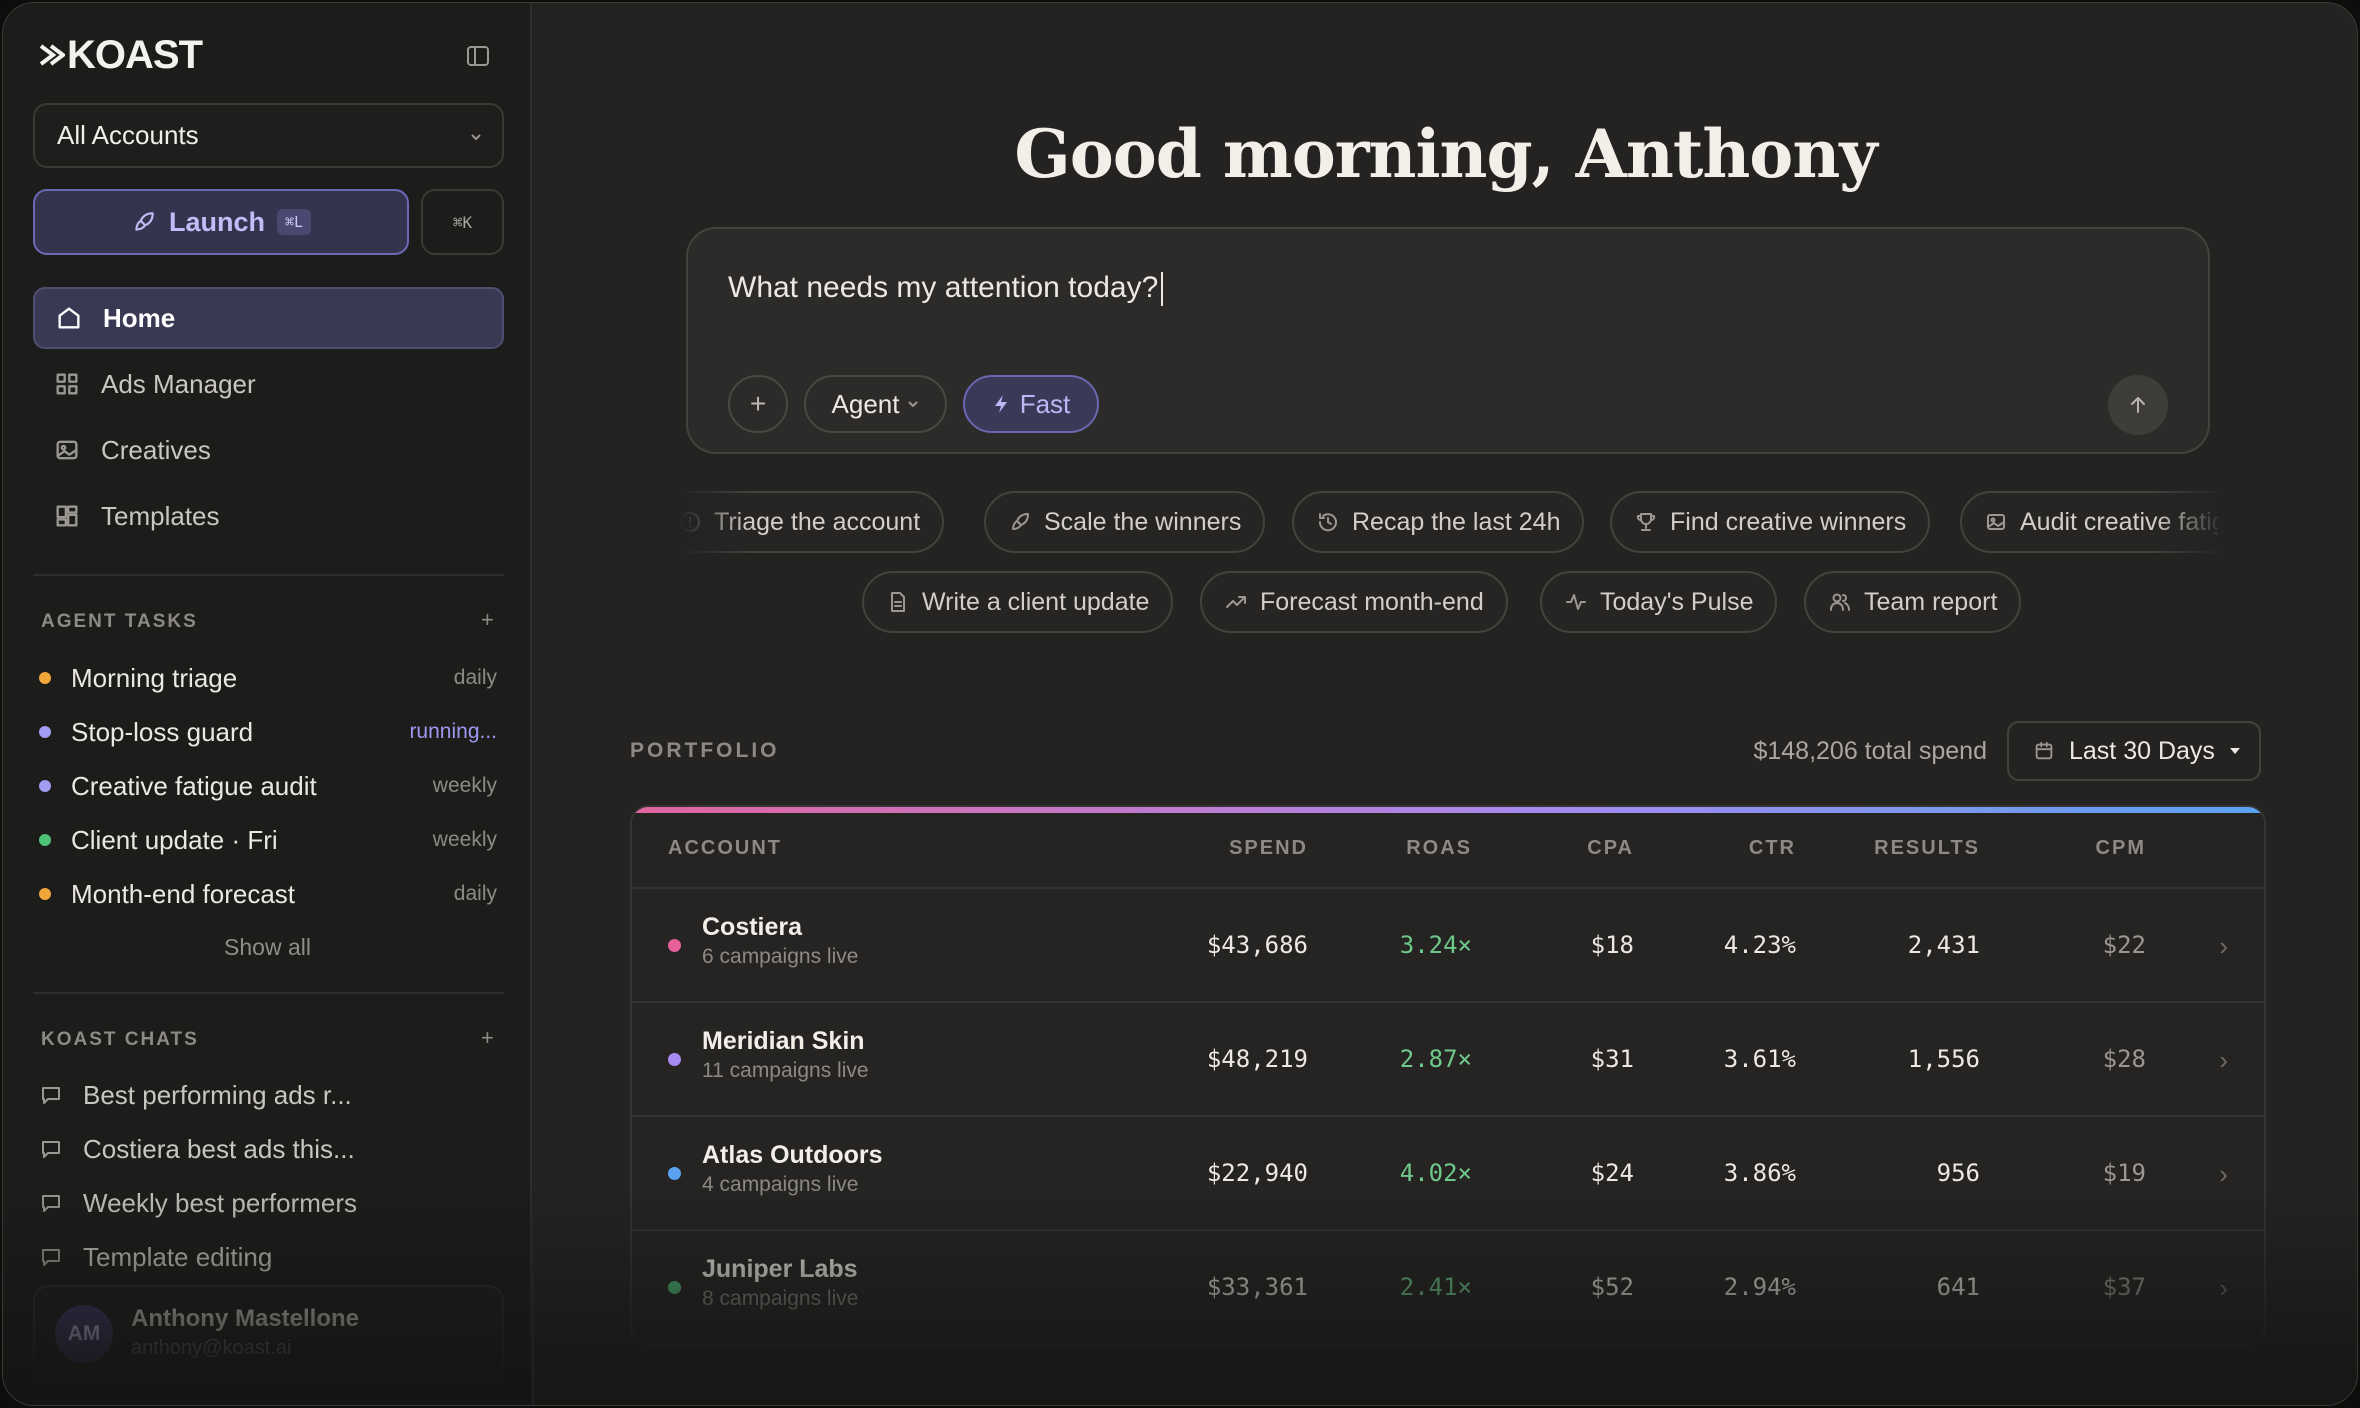  What do you see at coordinates (268, 135) in the screenshot?
I see `account-select: All Accounts` at bounding box center [268, 135].